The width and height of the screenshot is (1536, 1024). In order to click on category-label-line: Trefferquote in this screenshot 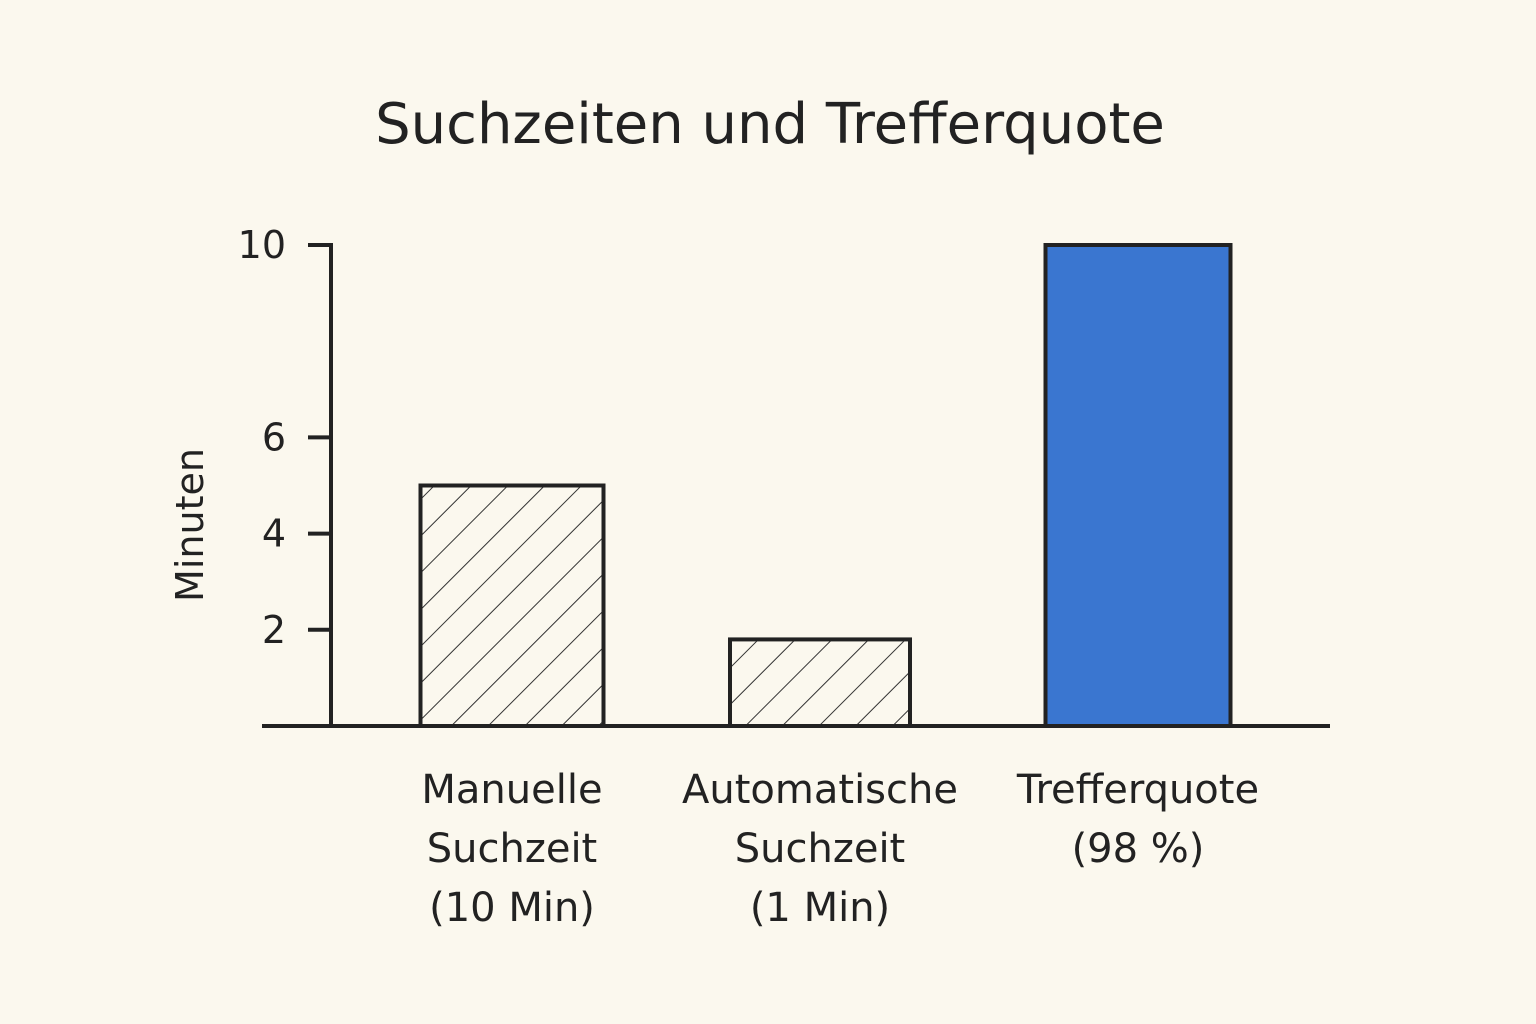, I will do `click(1137, 790)`.